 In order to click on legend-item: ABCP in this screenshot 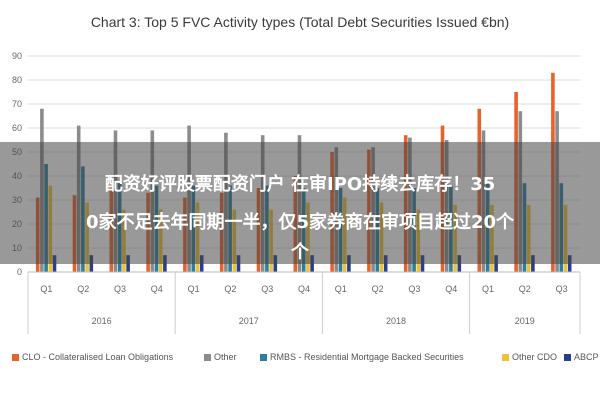, I will do `click(581, 357)`.